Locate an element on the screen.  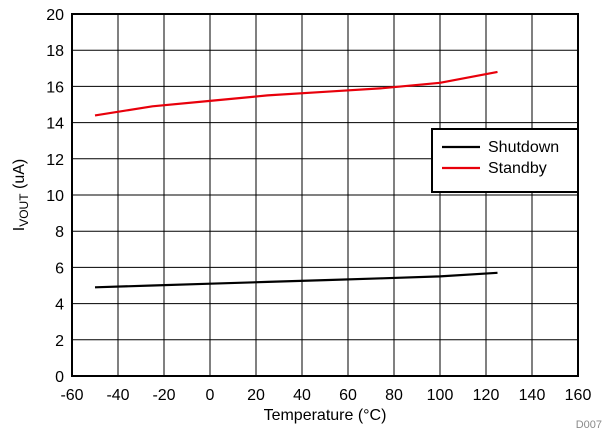
y-axis-title: IVOUT (uA) is located at coordinates (21, 195).